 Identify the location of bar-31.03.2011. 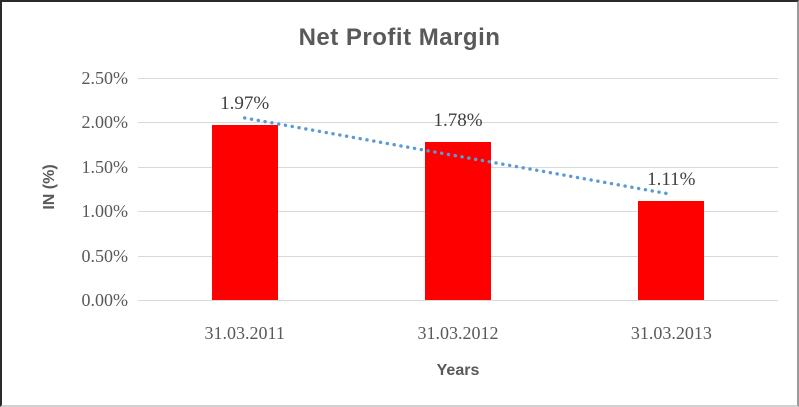
(244, 212).